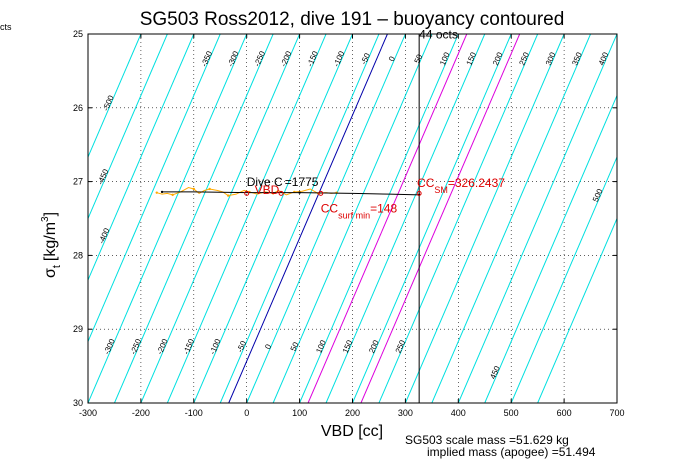  What do you see at coordinates (267, 190) in the screenshot?
I see `annotation: VBD` at bounding box center [267, 190].